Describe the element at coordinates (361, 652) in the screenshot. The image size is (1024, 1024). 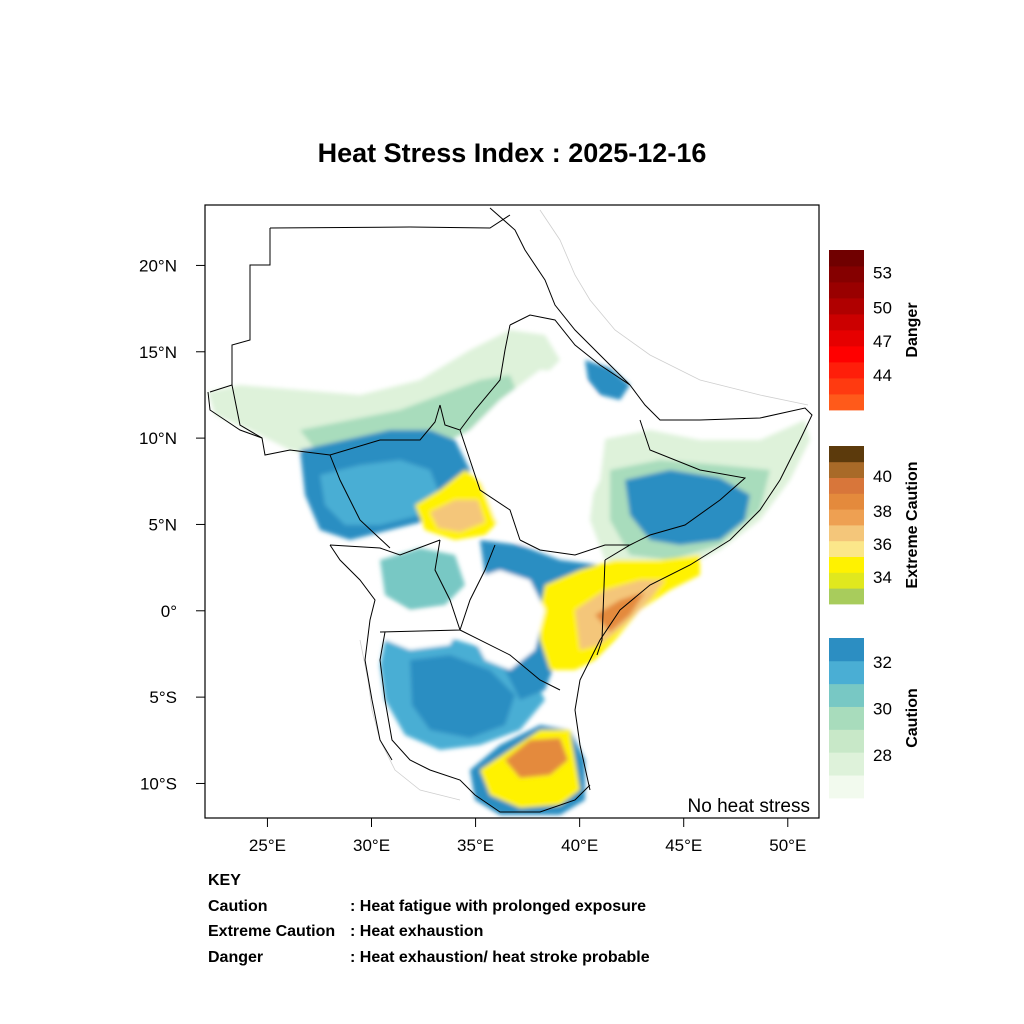
I see `border-congo-coast` at that location.